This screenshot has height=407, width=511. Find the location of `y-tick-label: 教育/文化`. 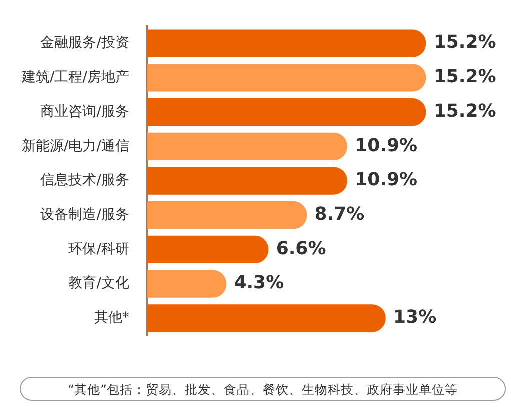

y-tick-label: 教育/文化 is located at coordinates (99, 283).